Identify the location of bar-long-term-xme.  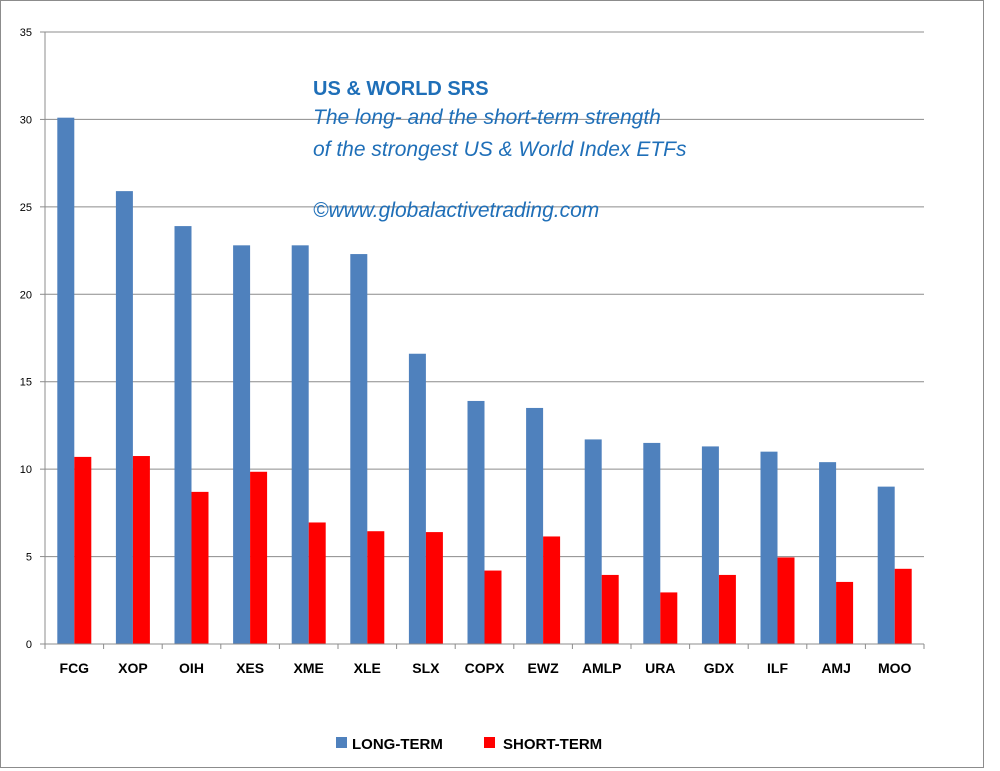
(300, 444).